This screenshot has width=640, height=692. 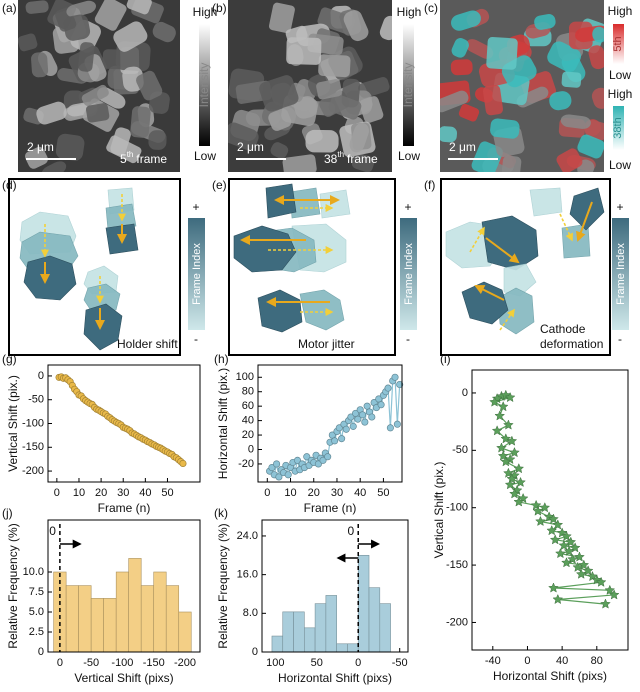 What do you see at coordinates (409, 12) in the screenshot?
I see `colorbar-high: High` at bounding box center [409, 12].